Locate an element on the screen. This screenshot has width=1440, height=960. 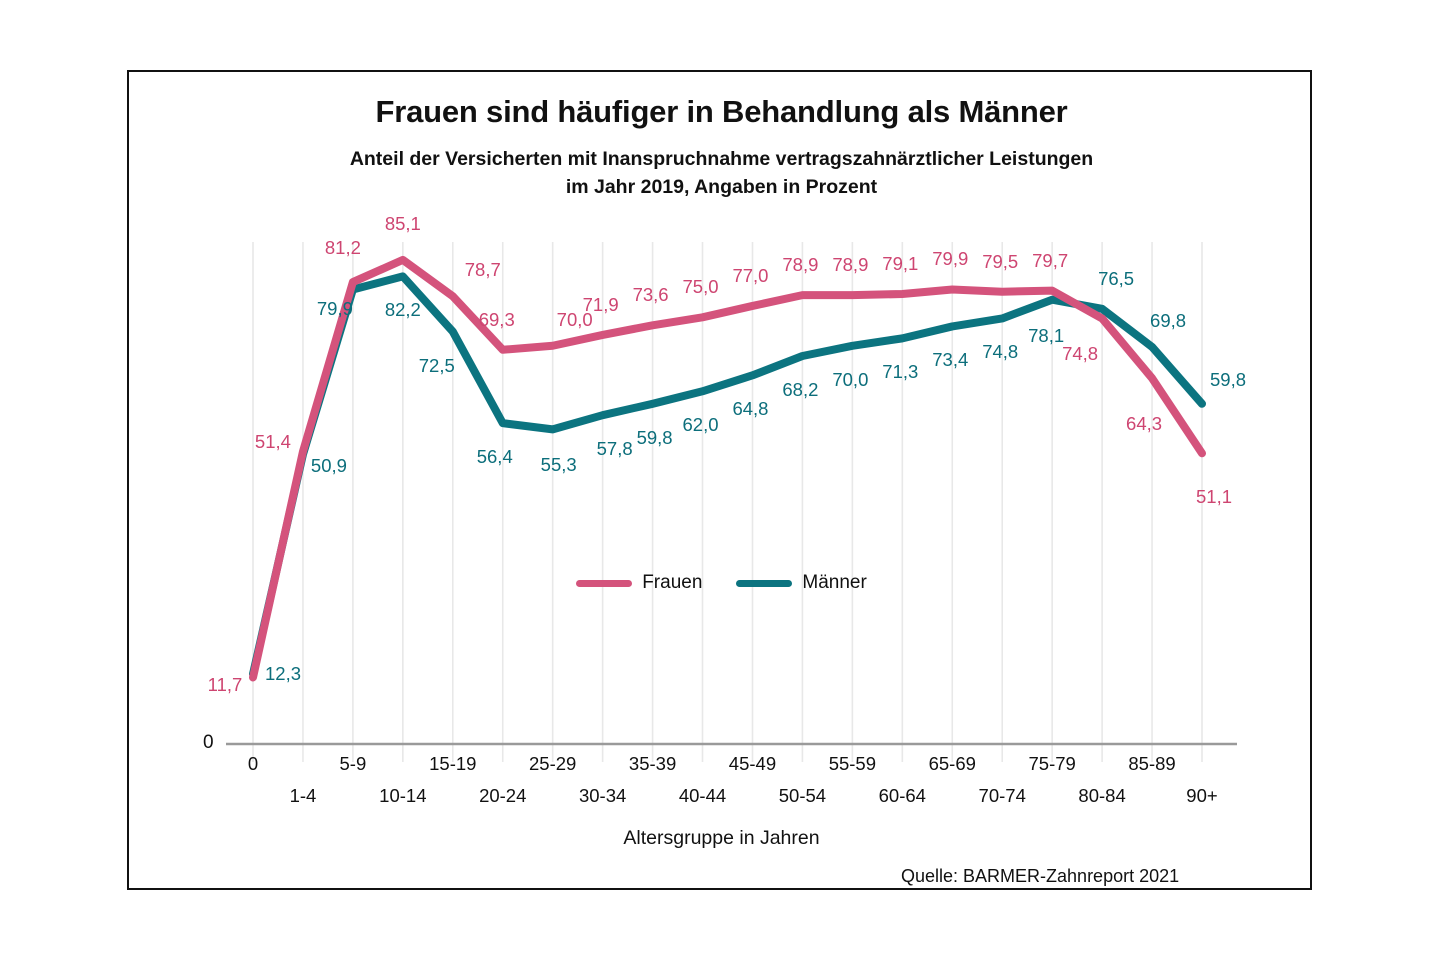
data-label-frauen: 69,3 is located at coordinates (496, 319).